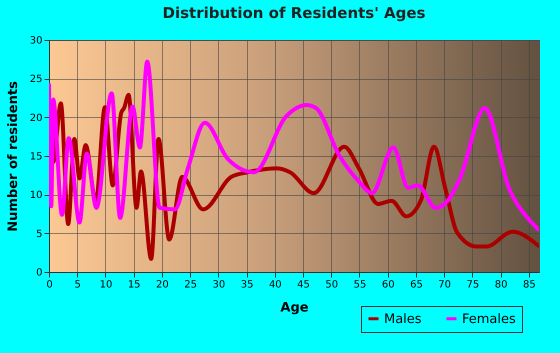 Image resolution: width=560 pixels, height=353 pixels. I want to click on y-axis-title: Number of residents, so click(13, 156).